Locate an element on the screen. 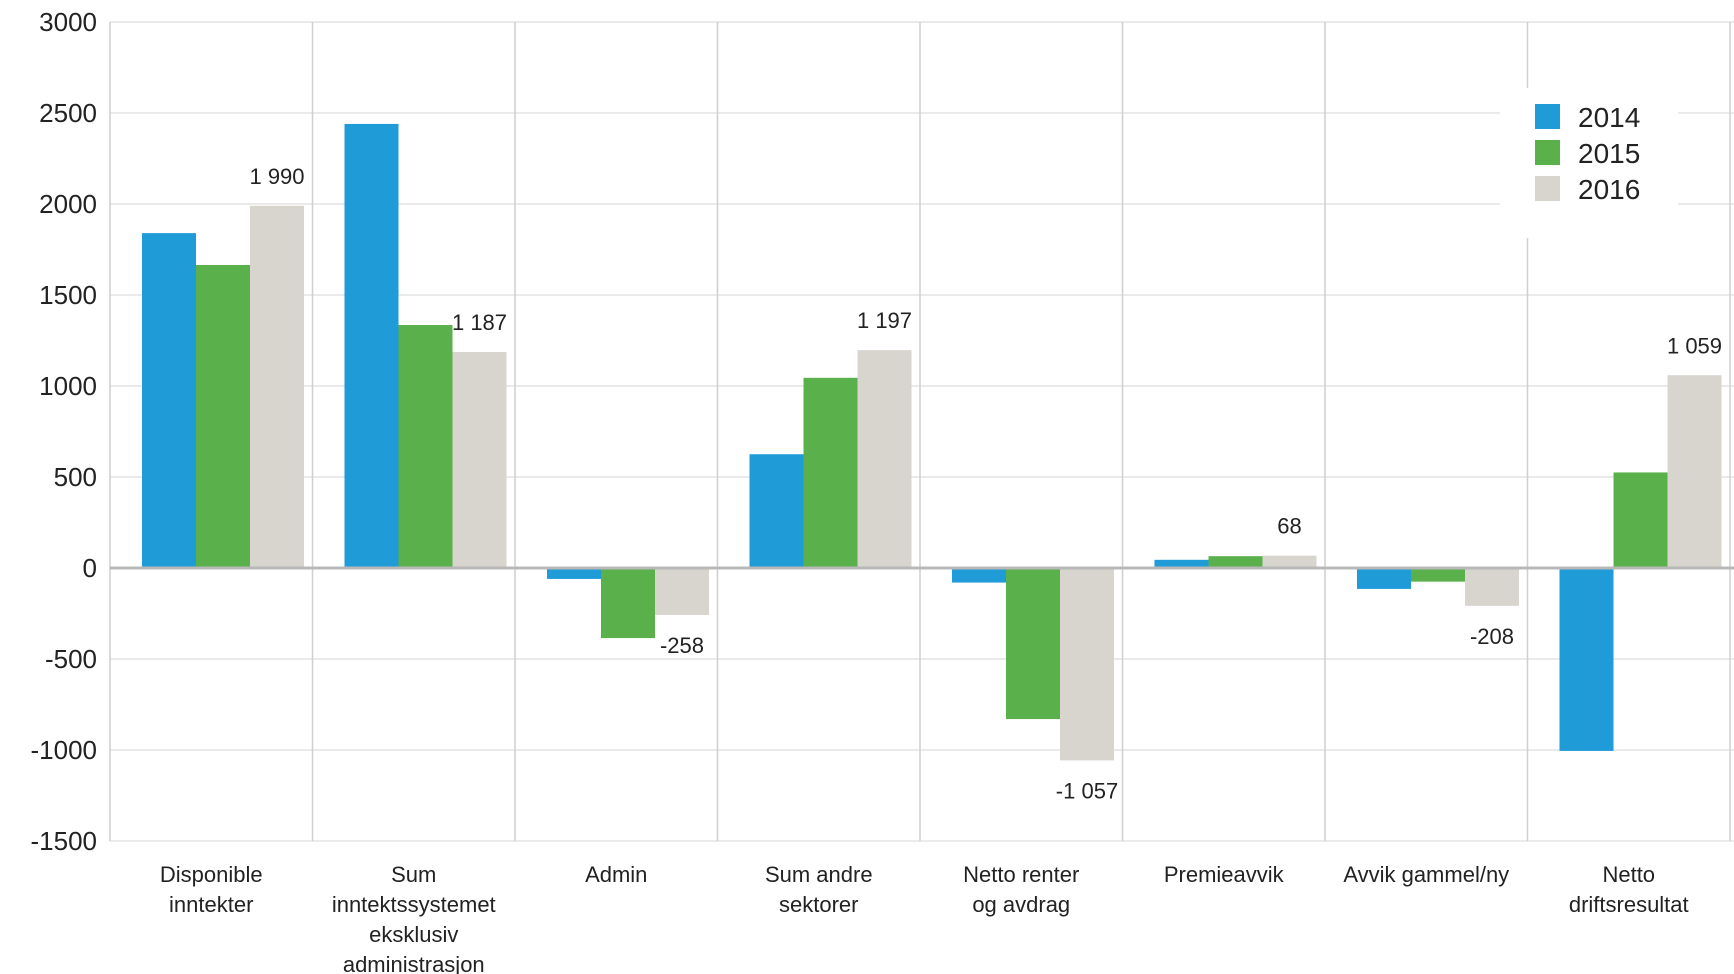 This screenshot has width=1734, height=974. category-label: Admin is located at coordinates (616, 874).